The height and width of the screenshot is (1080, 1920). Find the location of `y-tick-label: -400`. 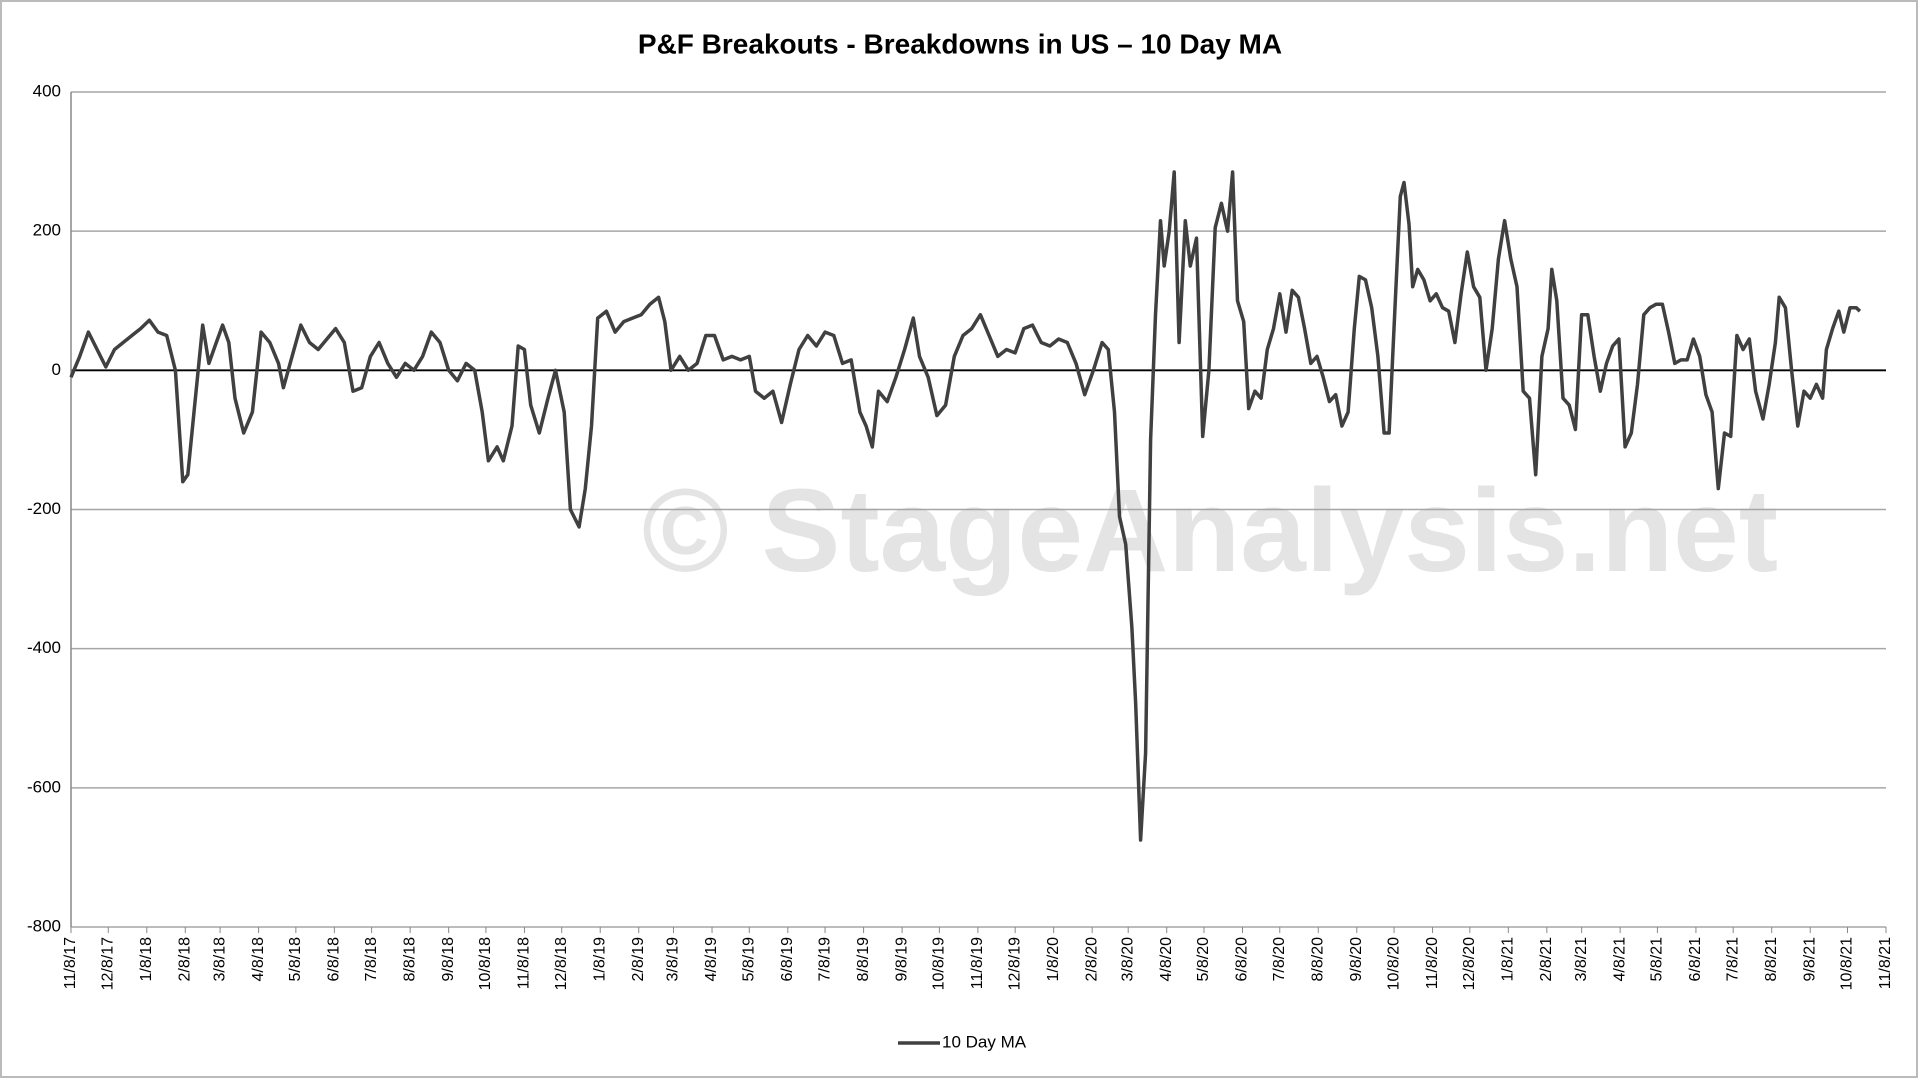

y-tick-label: -400 is located at coordinates (44, 647).